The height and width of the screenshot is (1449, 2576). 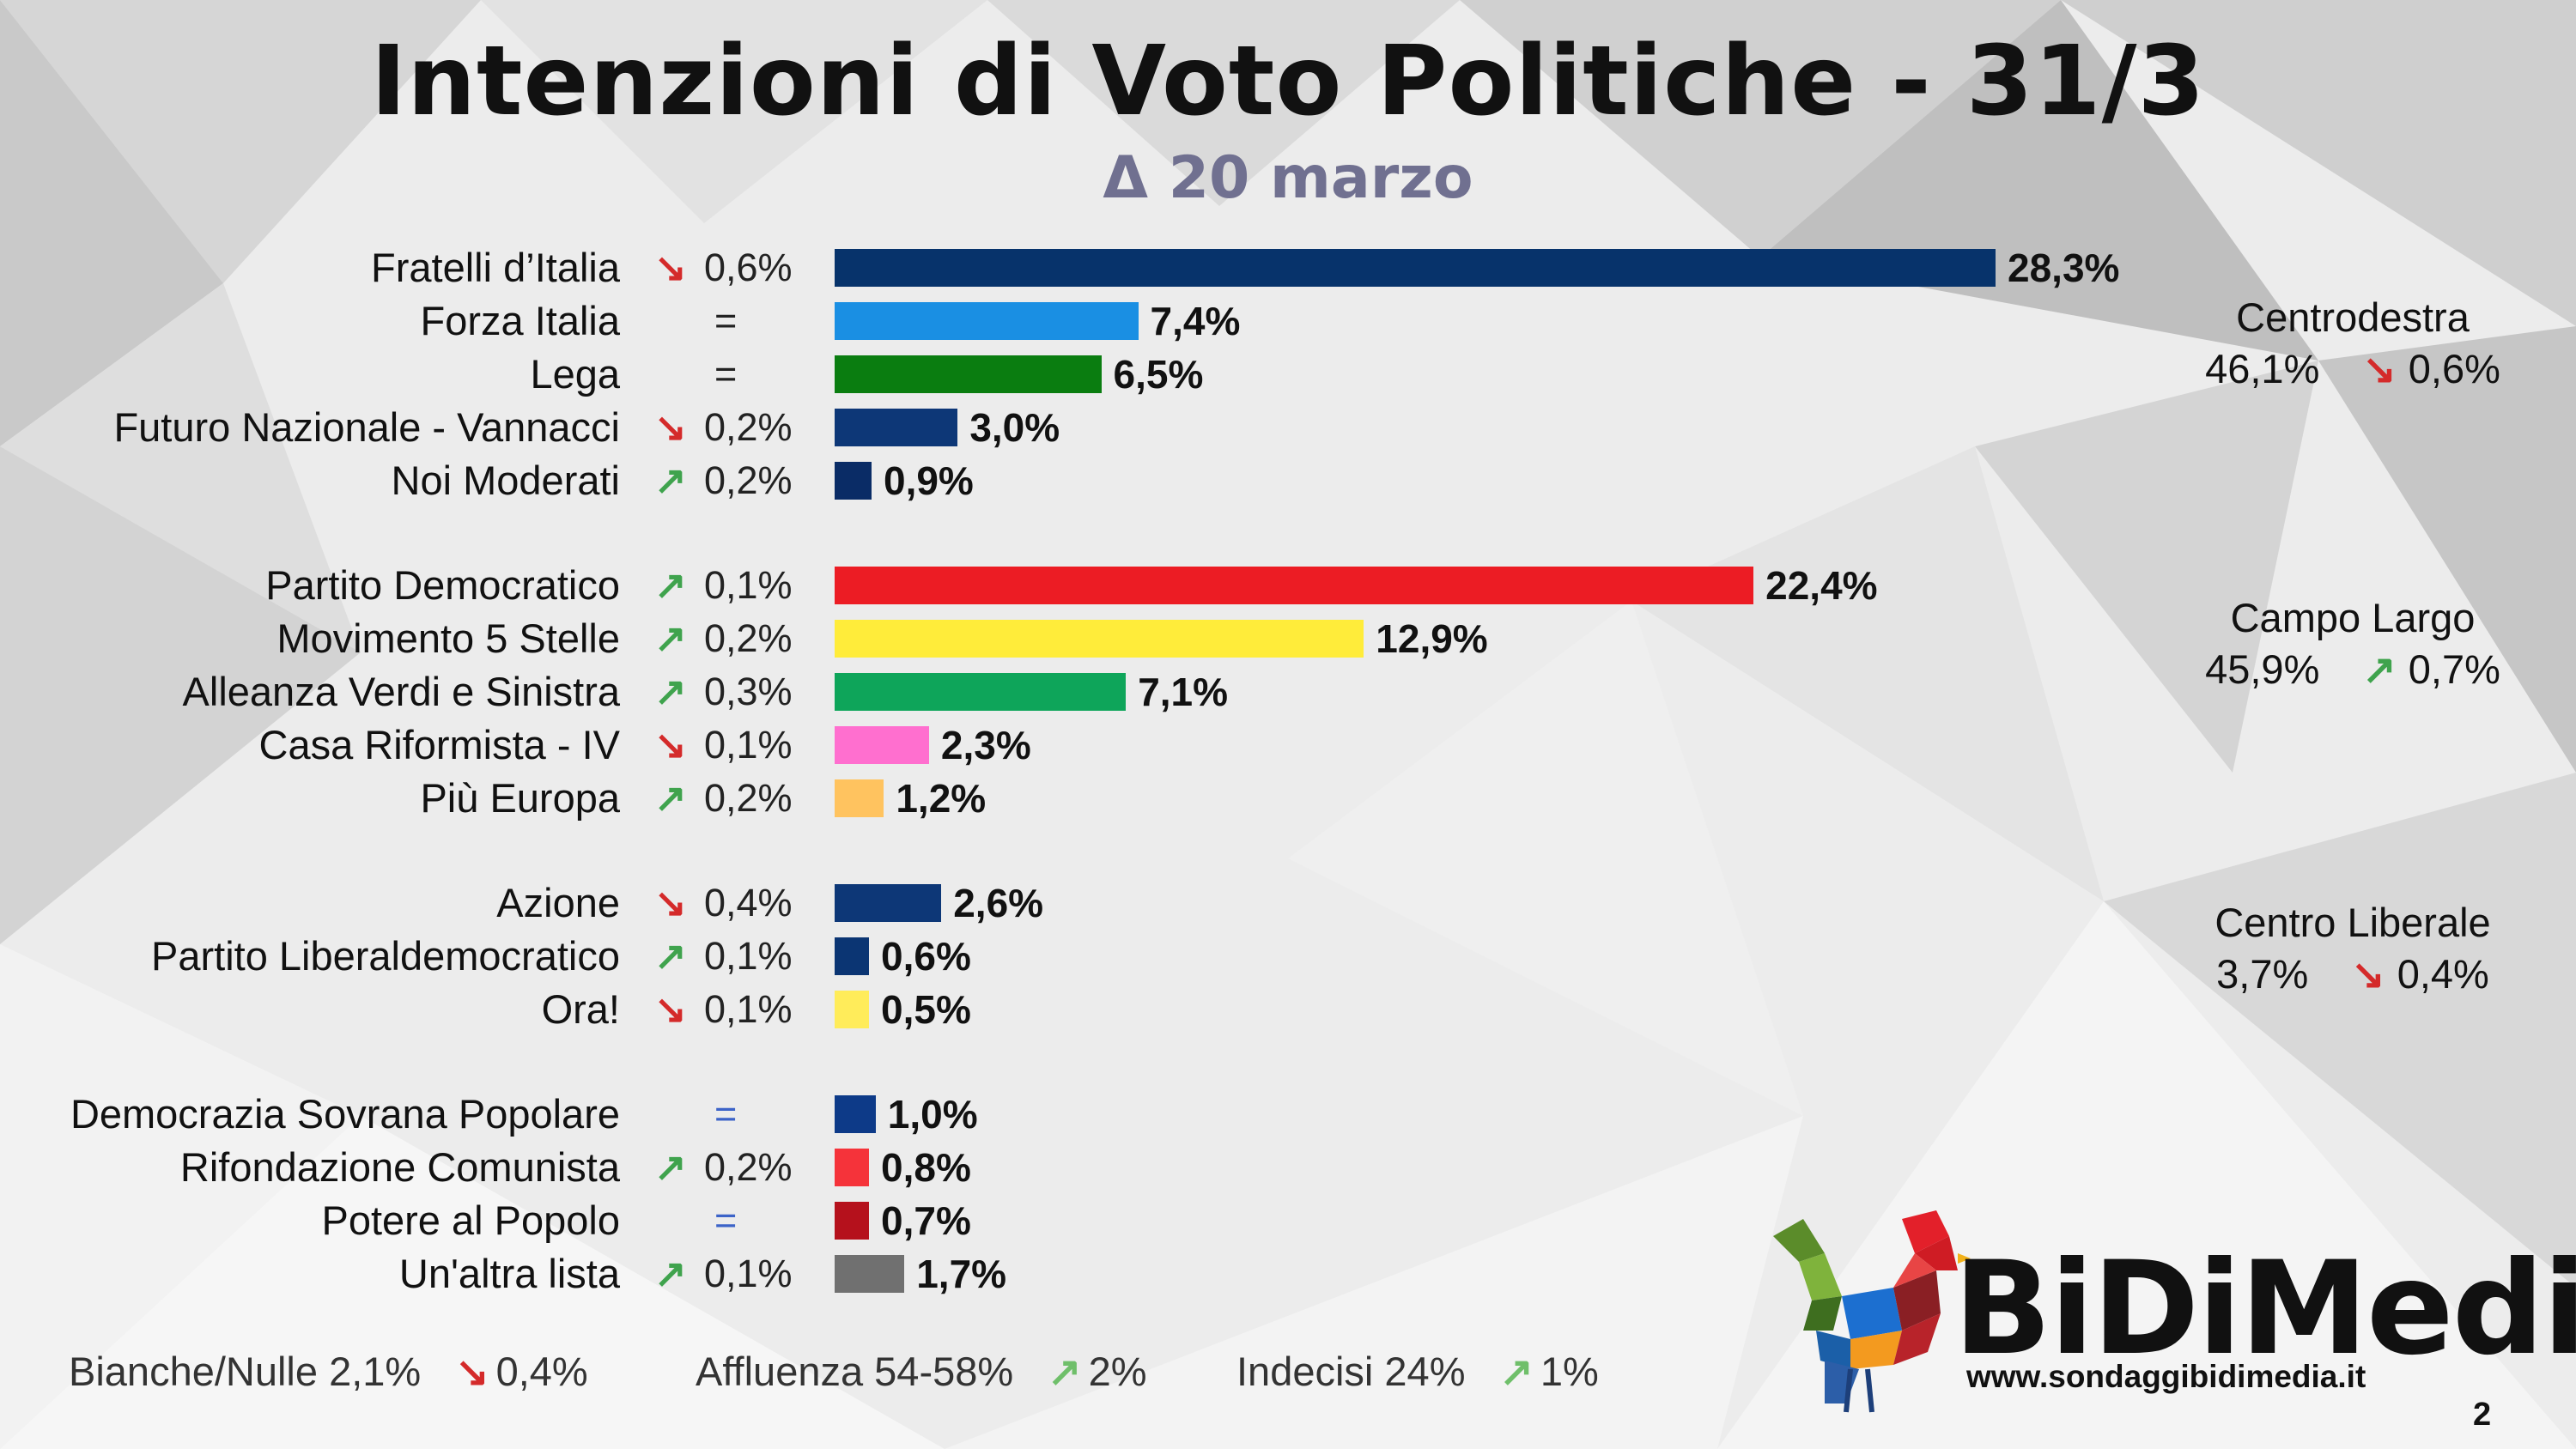 I want to click on brand-url: www.sondaggibidimedia.it, so click(x=2166, y=1376).